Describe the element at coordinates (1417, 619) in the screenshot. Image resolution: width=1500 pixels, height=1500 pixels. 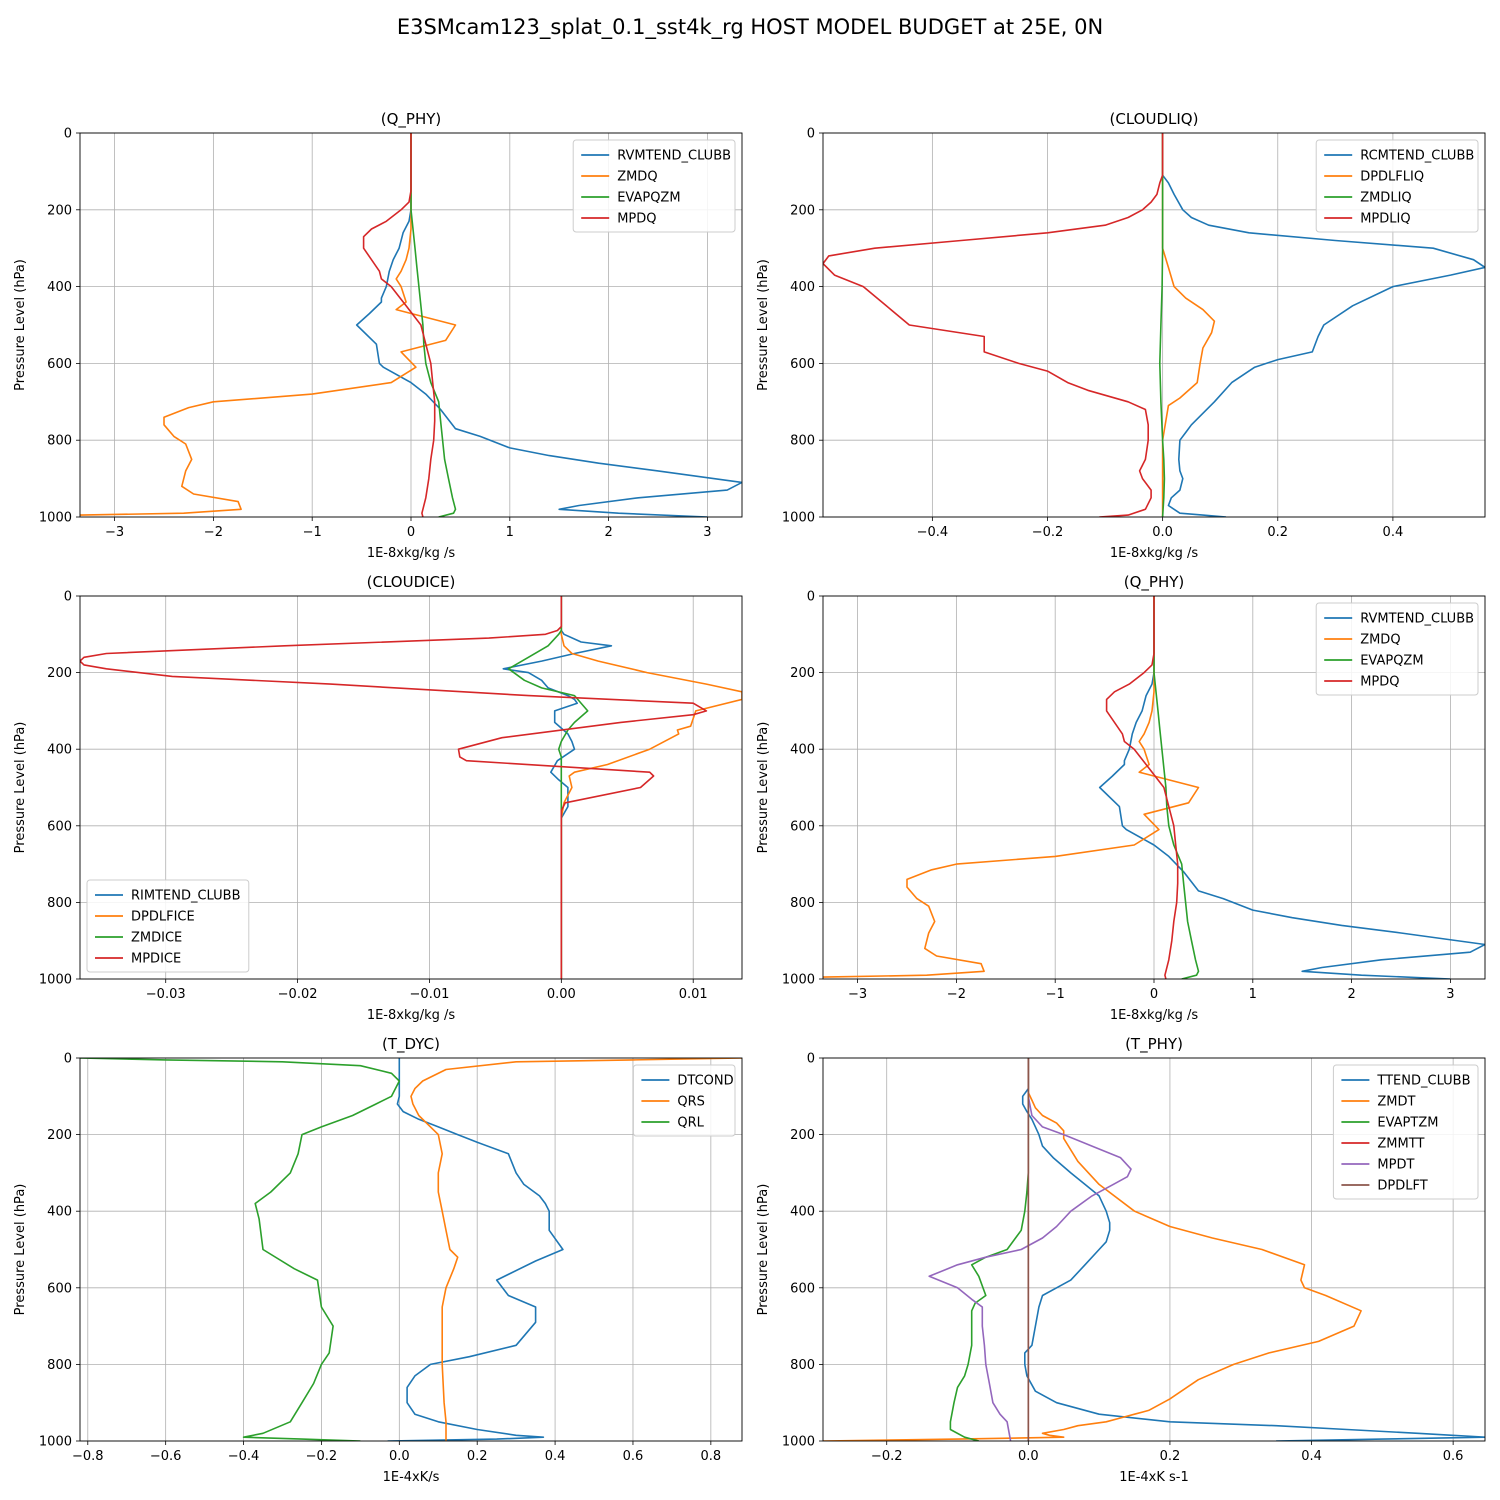
I see `legend-entry: RVMTEND_CLUBB` at that location.